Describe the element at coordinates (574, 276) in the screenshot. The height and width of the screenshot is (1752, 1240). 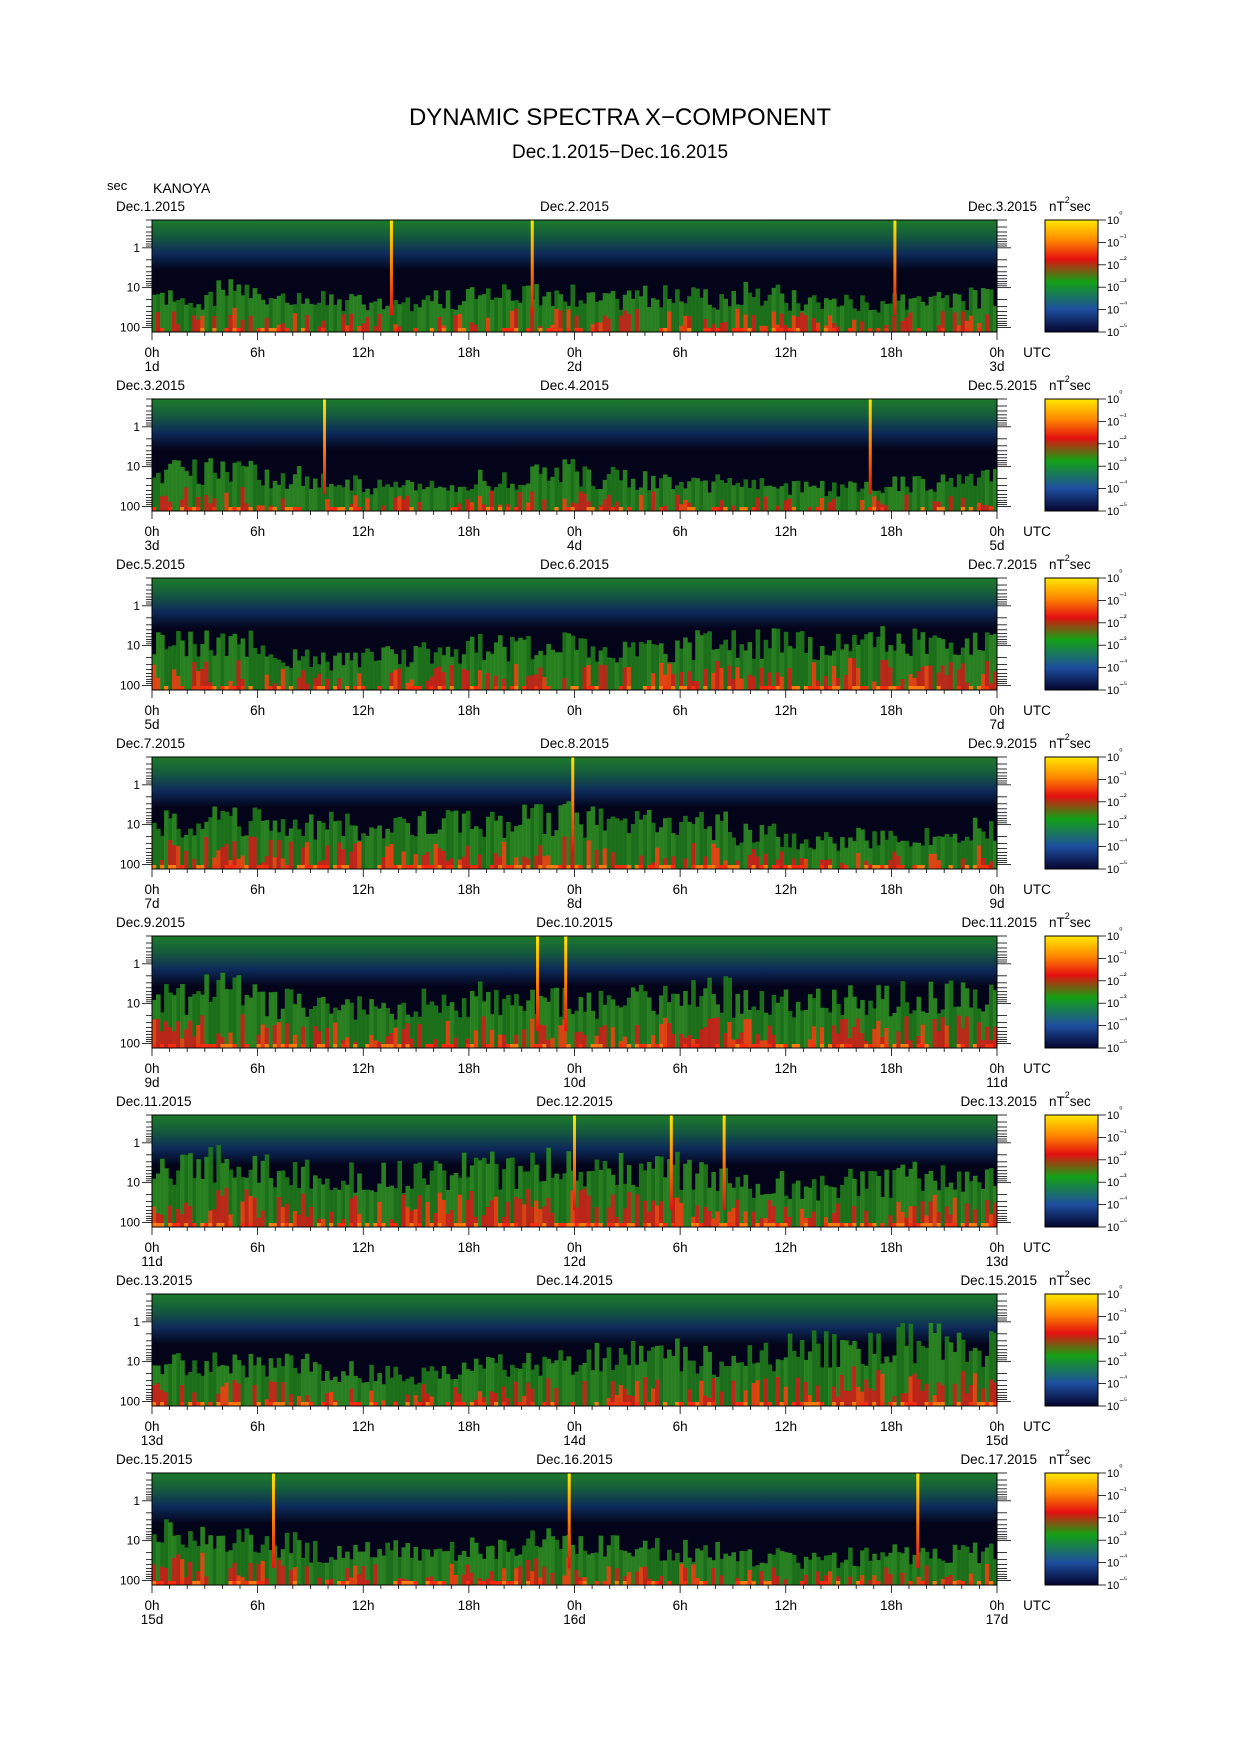
I see `spectrogram-activity` at that location.